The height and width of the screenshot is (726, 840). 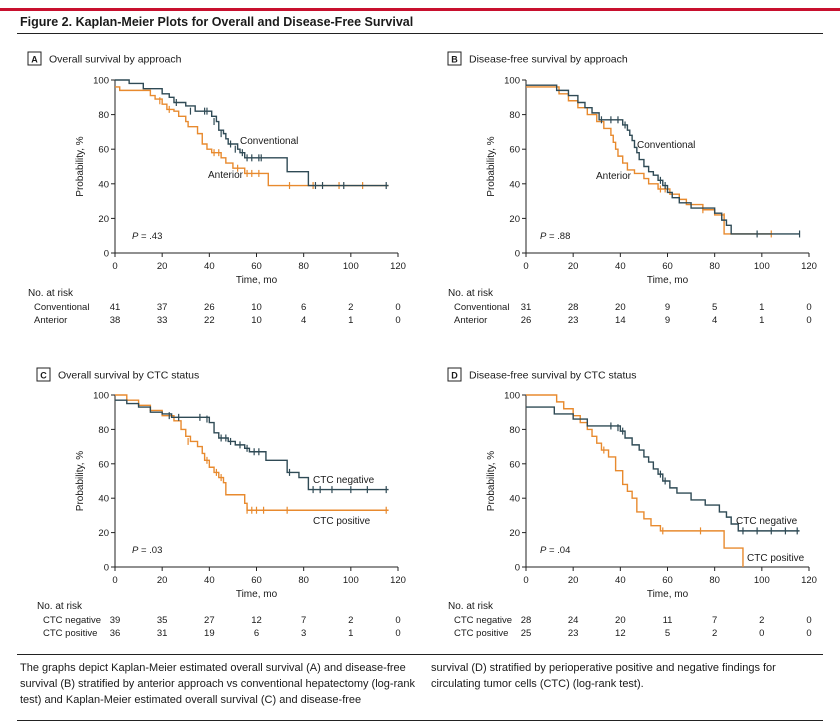 I want to click on series-label-ctc-positive: CTC positive, so click(x=342, y=521).